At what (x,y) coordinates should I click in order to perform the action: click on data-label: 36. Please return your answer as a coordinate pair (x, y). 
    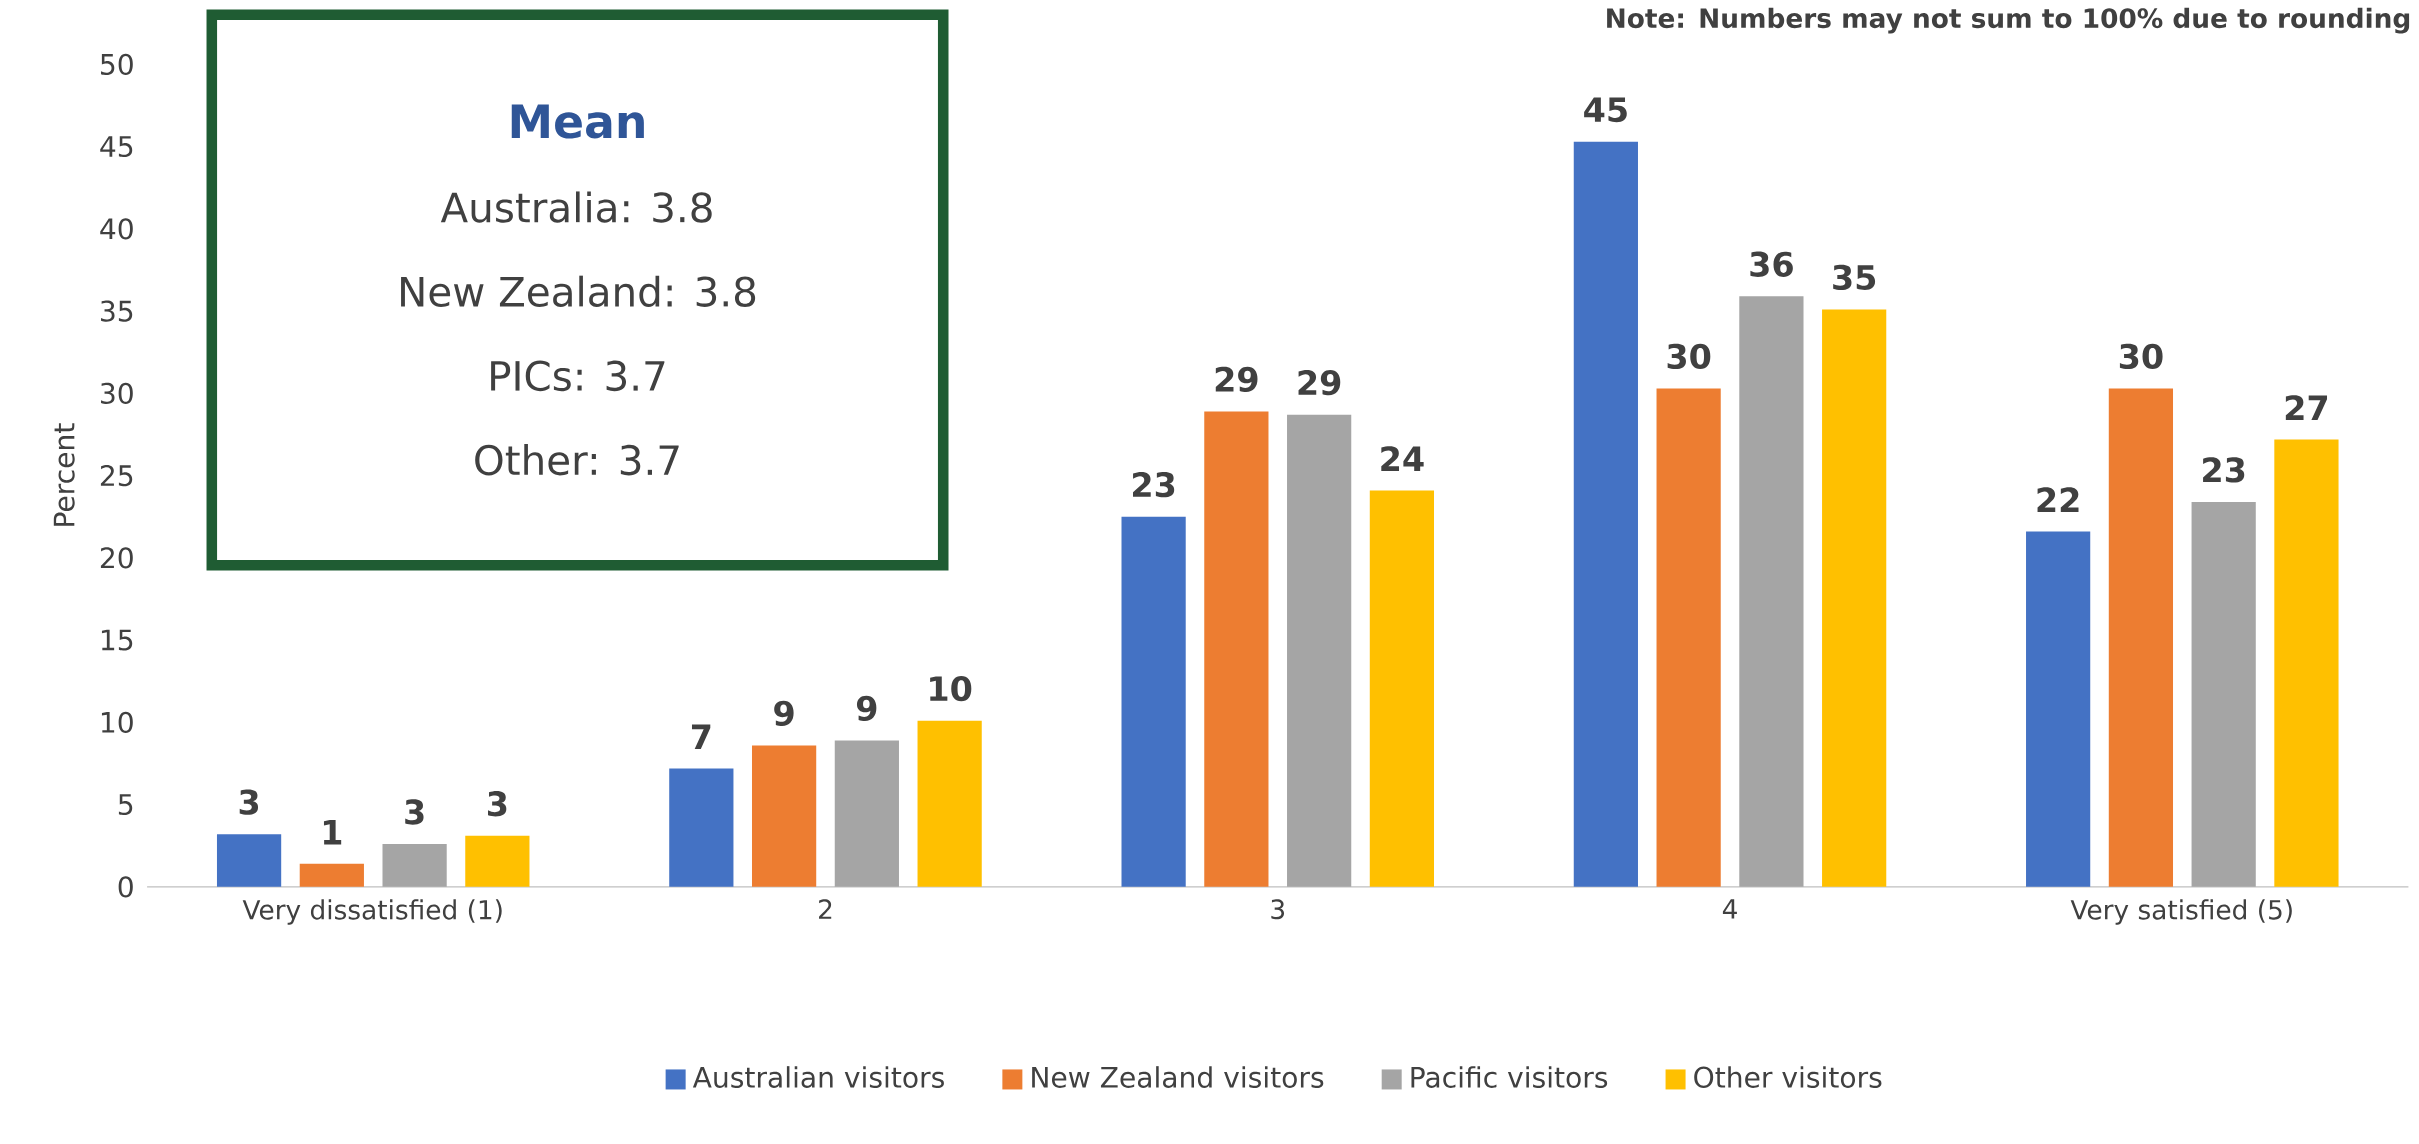
    Looking at the image, I should click on (1771, 264).